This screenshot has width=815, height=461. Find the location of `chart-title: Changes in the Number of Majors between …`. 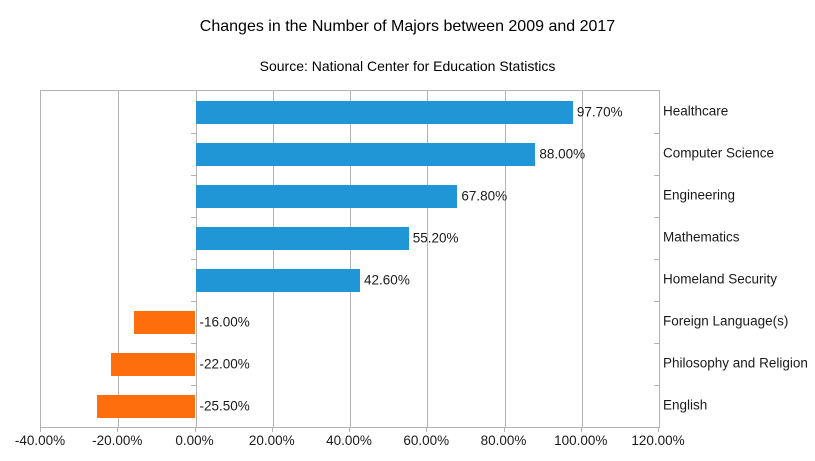

chart-title: Changes in the Number of Majors between … is located at coordinates (407, 26).